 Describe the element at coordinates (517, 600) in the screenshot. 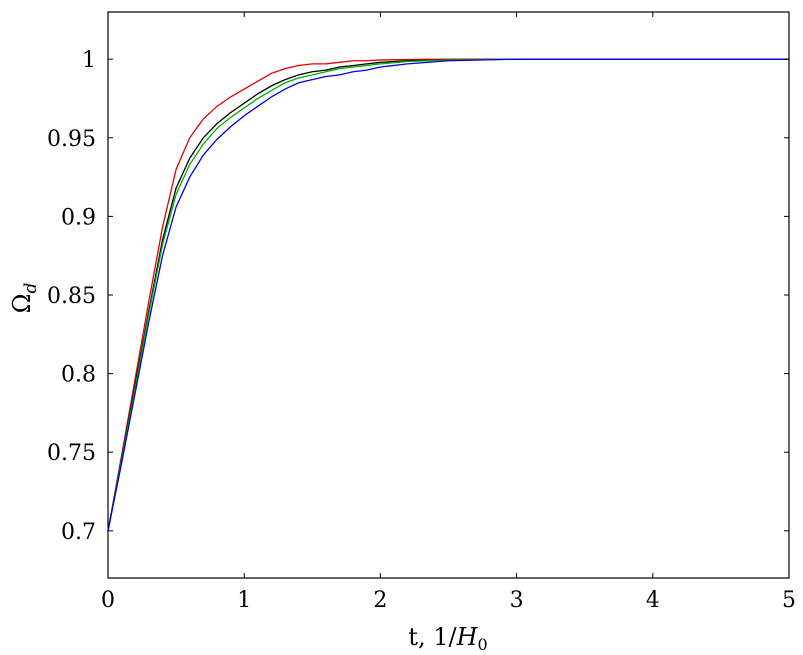

I see `x-tick-label: 3` at that location.